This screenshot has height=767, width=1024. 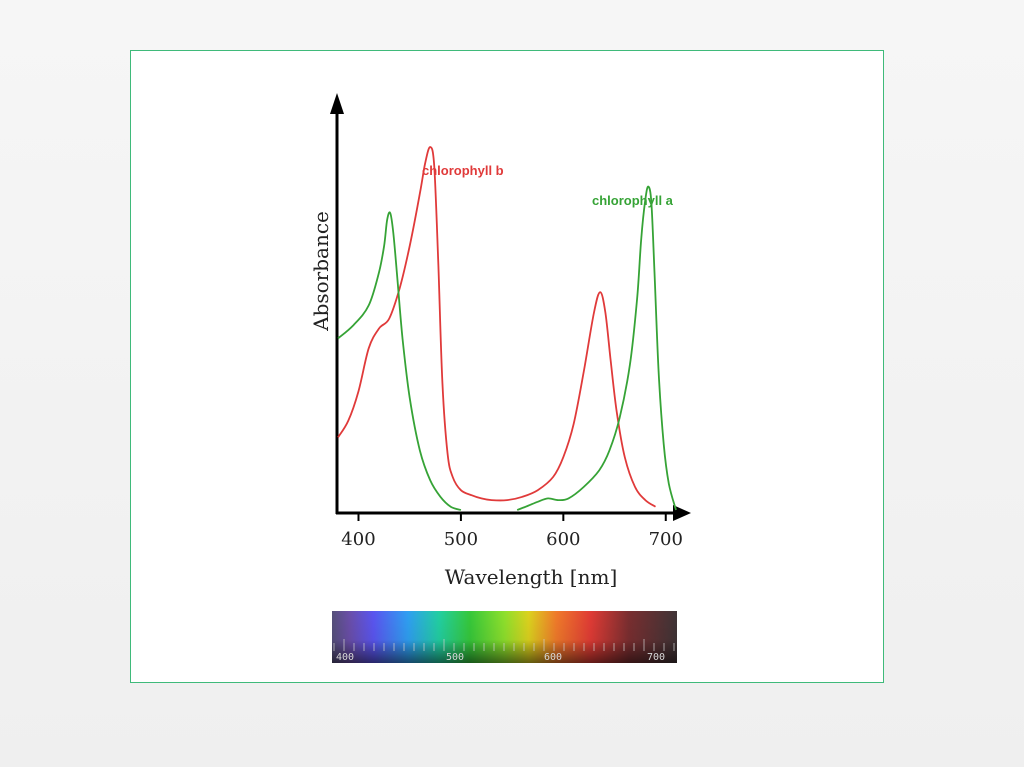 What do you see at coordinates (321, 271) in the screenshot?
I see `y-axis-title: Absorbance` at bounding box center [321, 271].